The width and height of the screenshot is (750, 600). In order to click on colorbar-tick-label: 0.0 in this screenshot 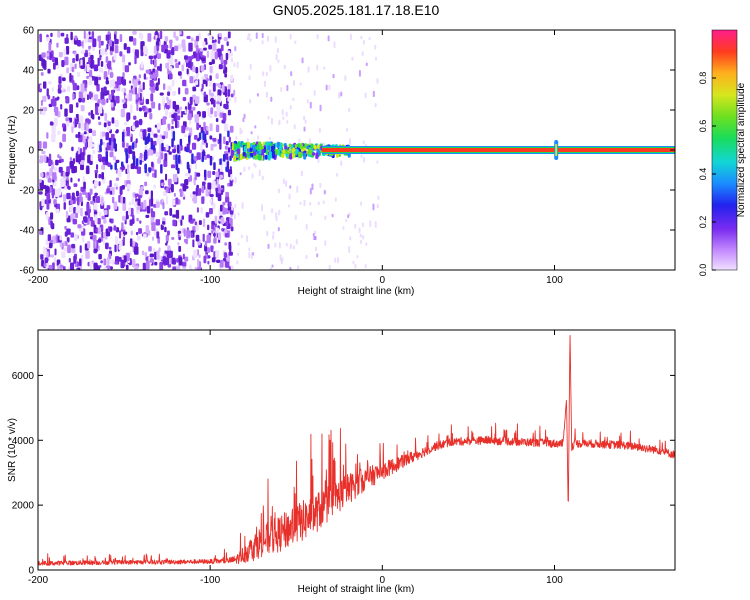, I will do `click(703, 270)`.